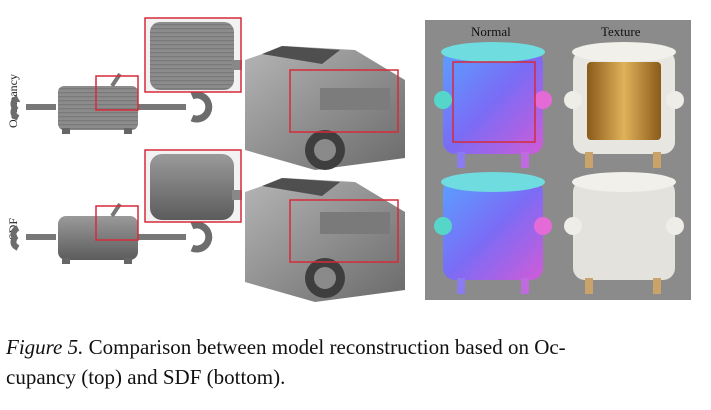 This screenshot has height=410, width=711. Describe the element at coordinates (45, 347) in the screenshot. I see `figure-label: Figure 5.` at that location.